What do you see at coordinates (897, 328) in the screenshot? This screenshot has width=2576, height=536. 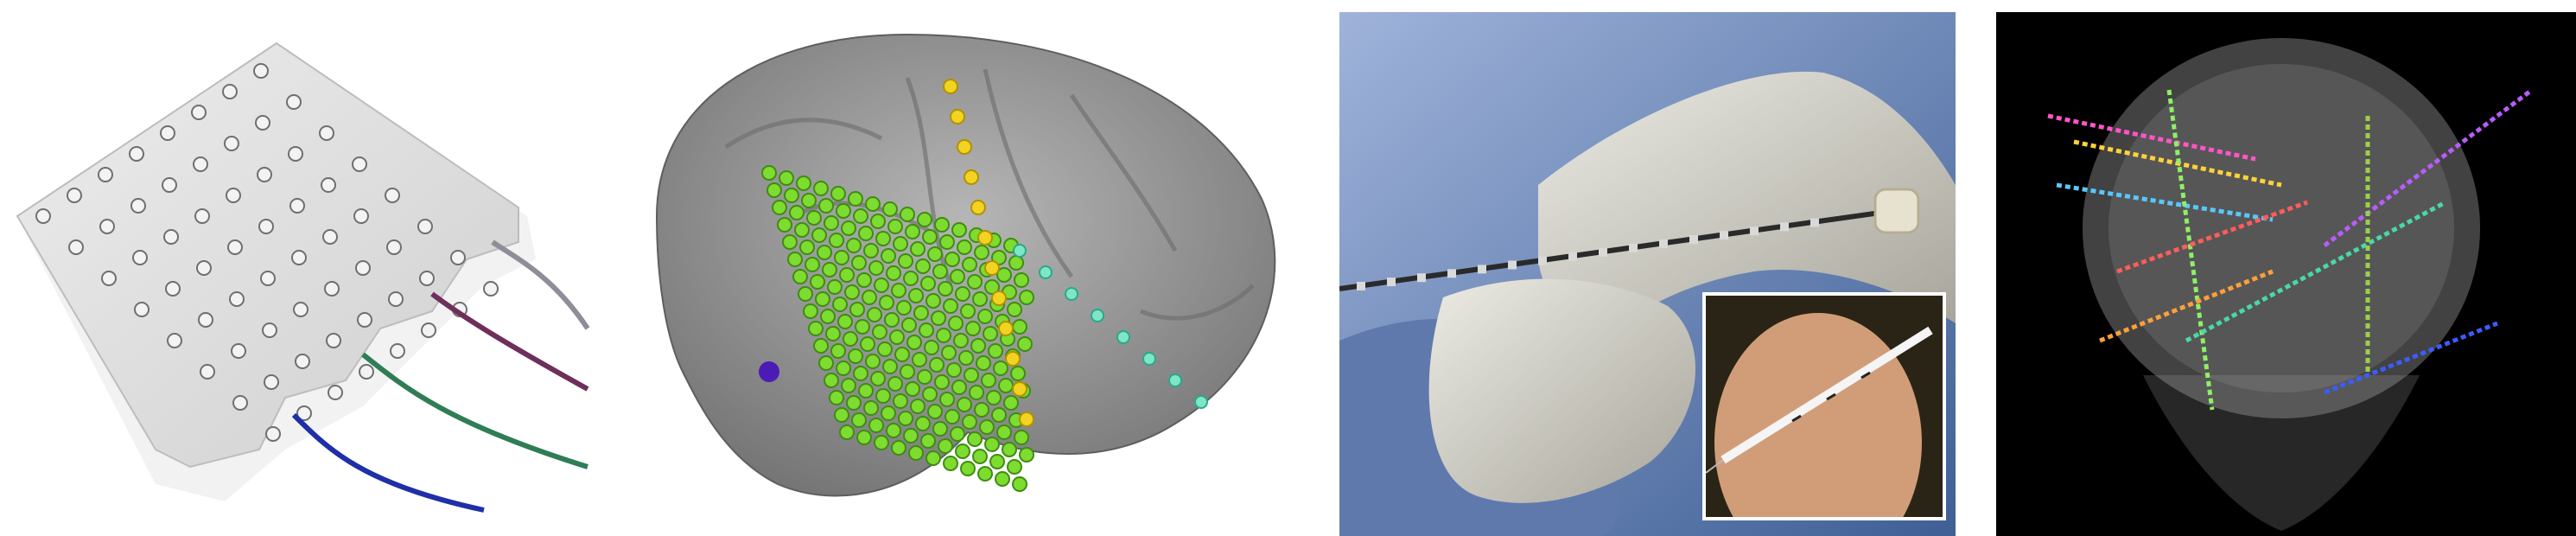 I see `brain-grid-contacts` at bounding box center [897, 328].